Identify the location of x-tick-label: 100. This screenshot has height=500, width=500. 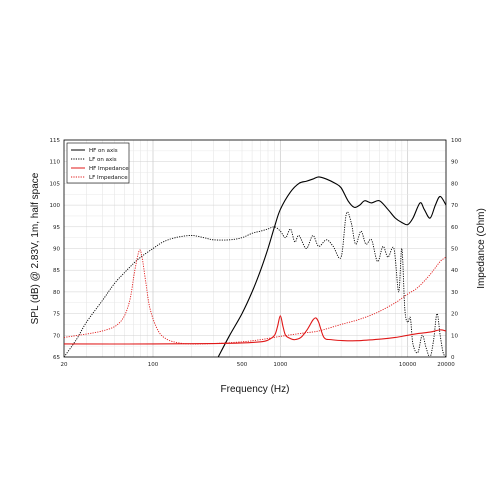
(153, 365).